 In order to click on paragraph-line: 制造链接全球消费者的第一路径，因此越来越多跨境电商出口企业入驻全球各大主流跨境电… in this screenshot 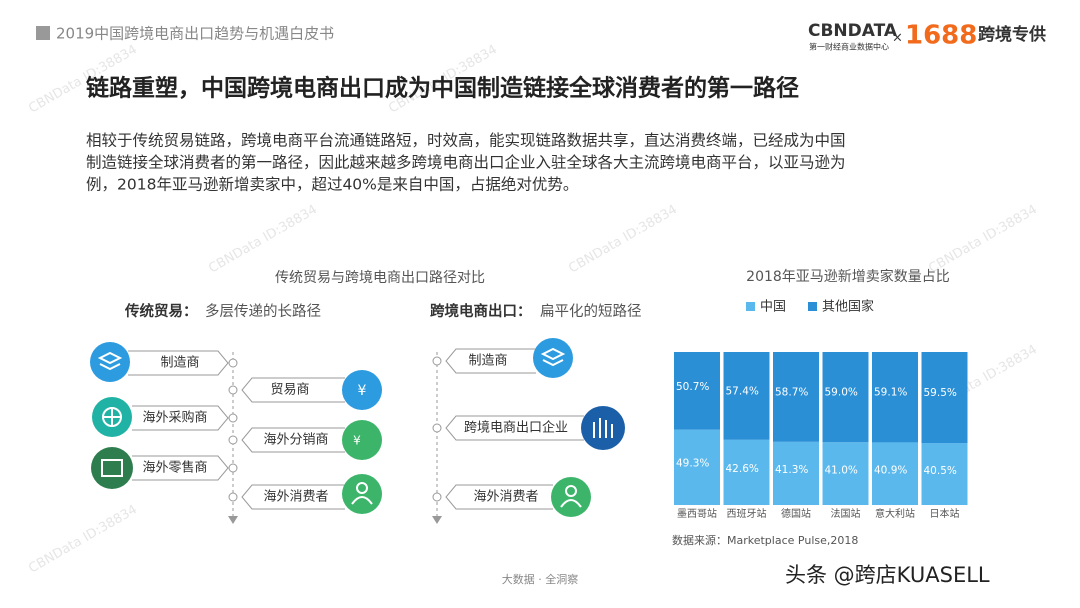, I will do `click(466, 162)`.